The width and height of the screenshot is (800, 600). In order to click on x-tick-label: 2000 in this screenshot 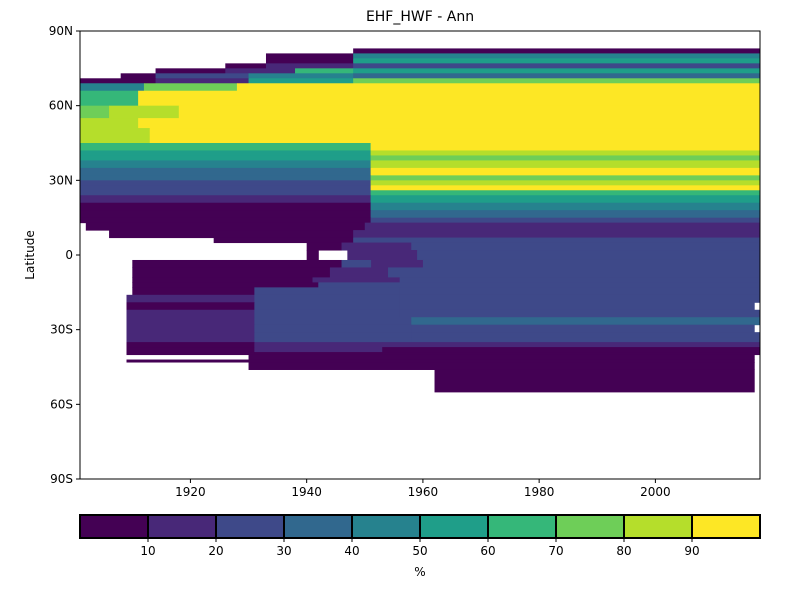, I will do `click(655, 492)`.